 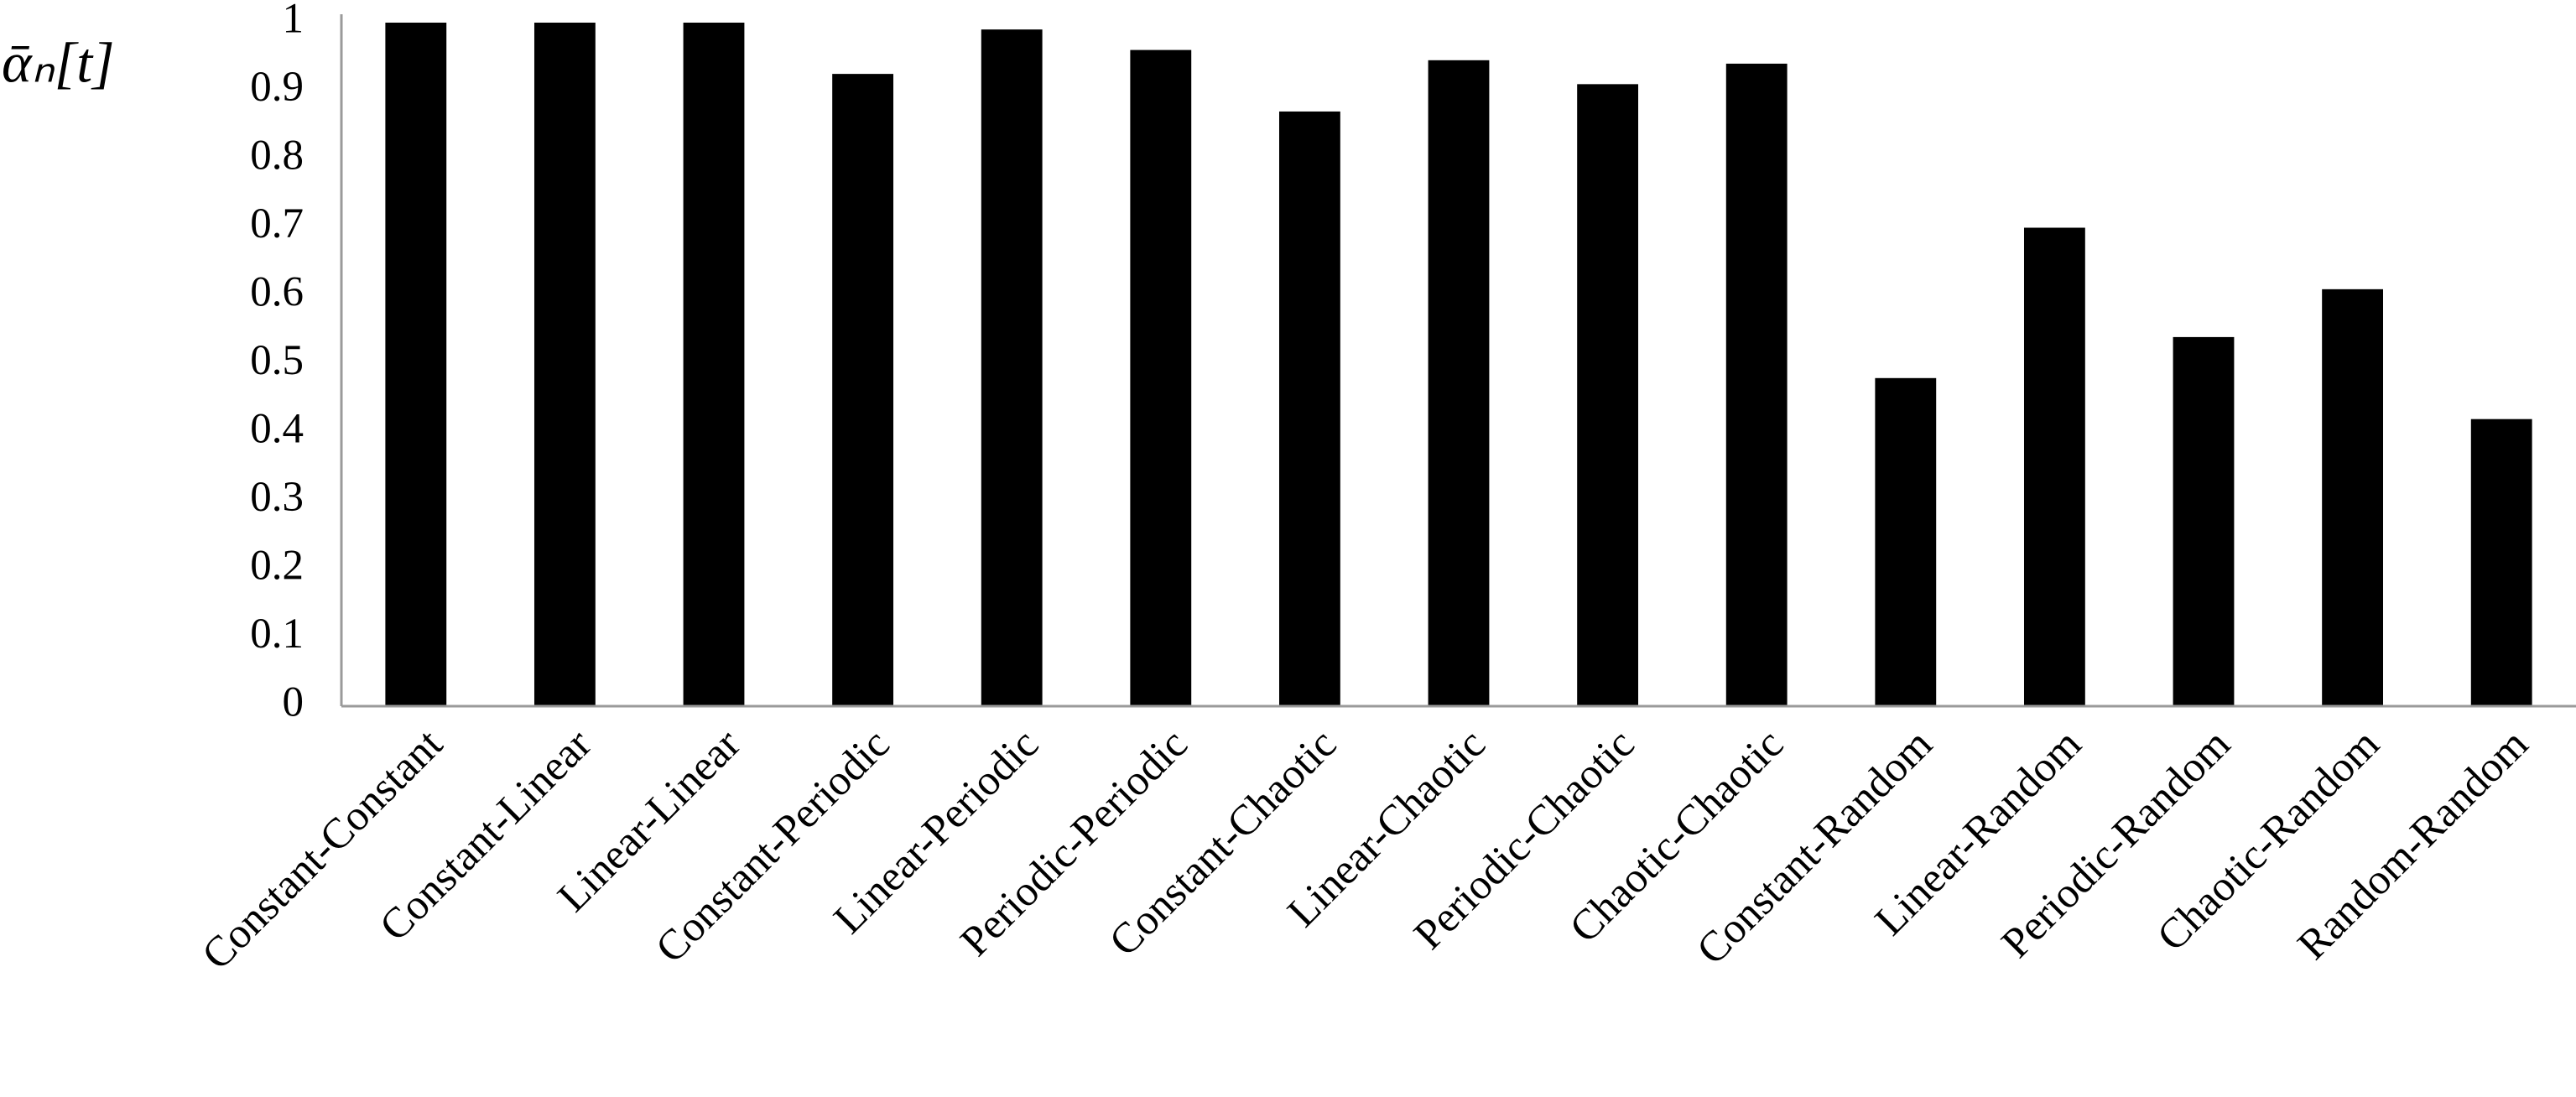 I want to click on y-tick-label: 0.2, so click(x=277, y=566).